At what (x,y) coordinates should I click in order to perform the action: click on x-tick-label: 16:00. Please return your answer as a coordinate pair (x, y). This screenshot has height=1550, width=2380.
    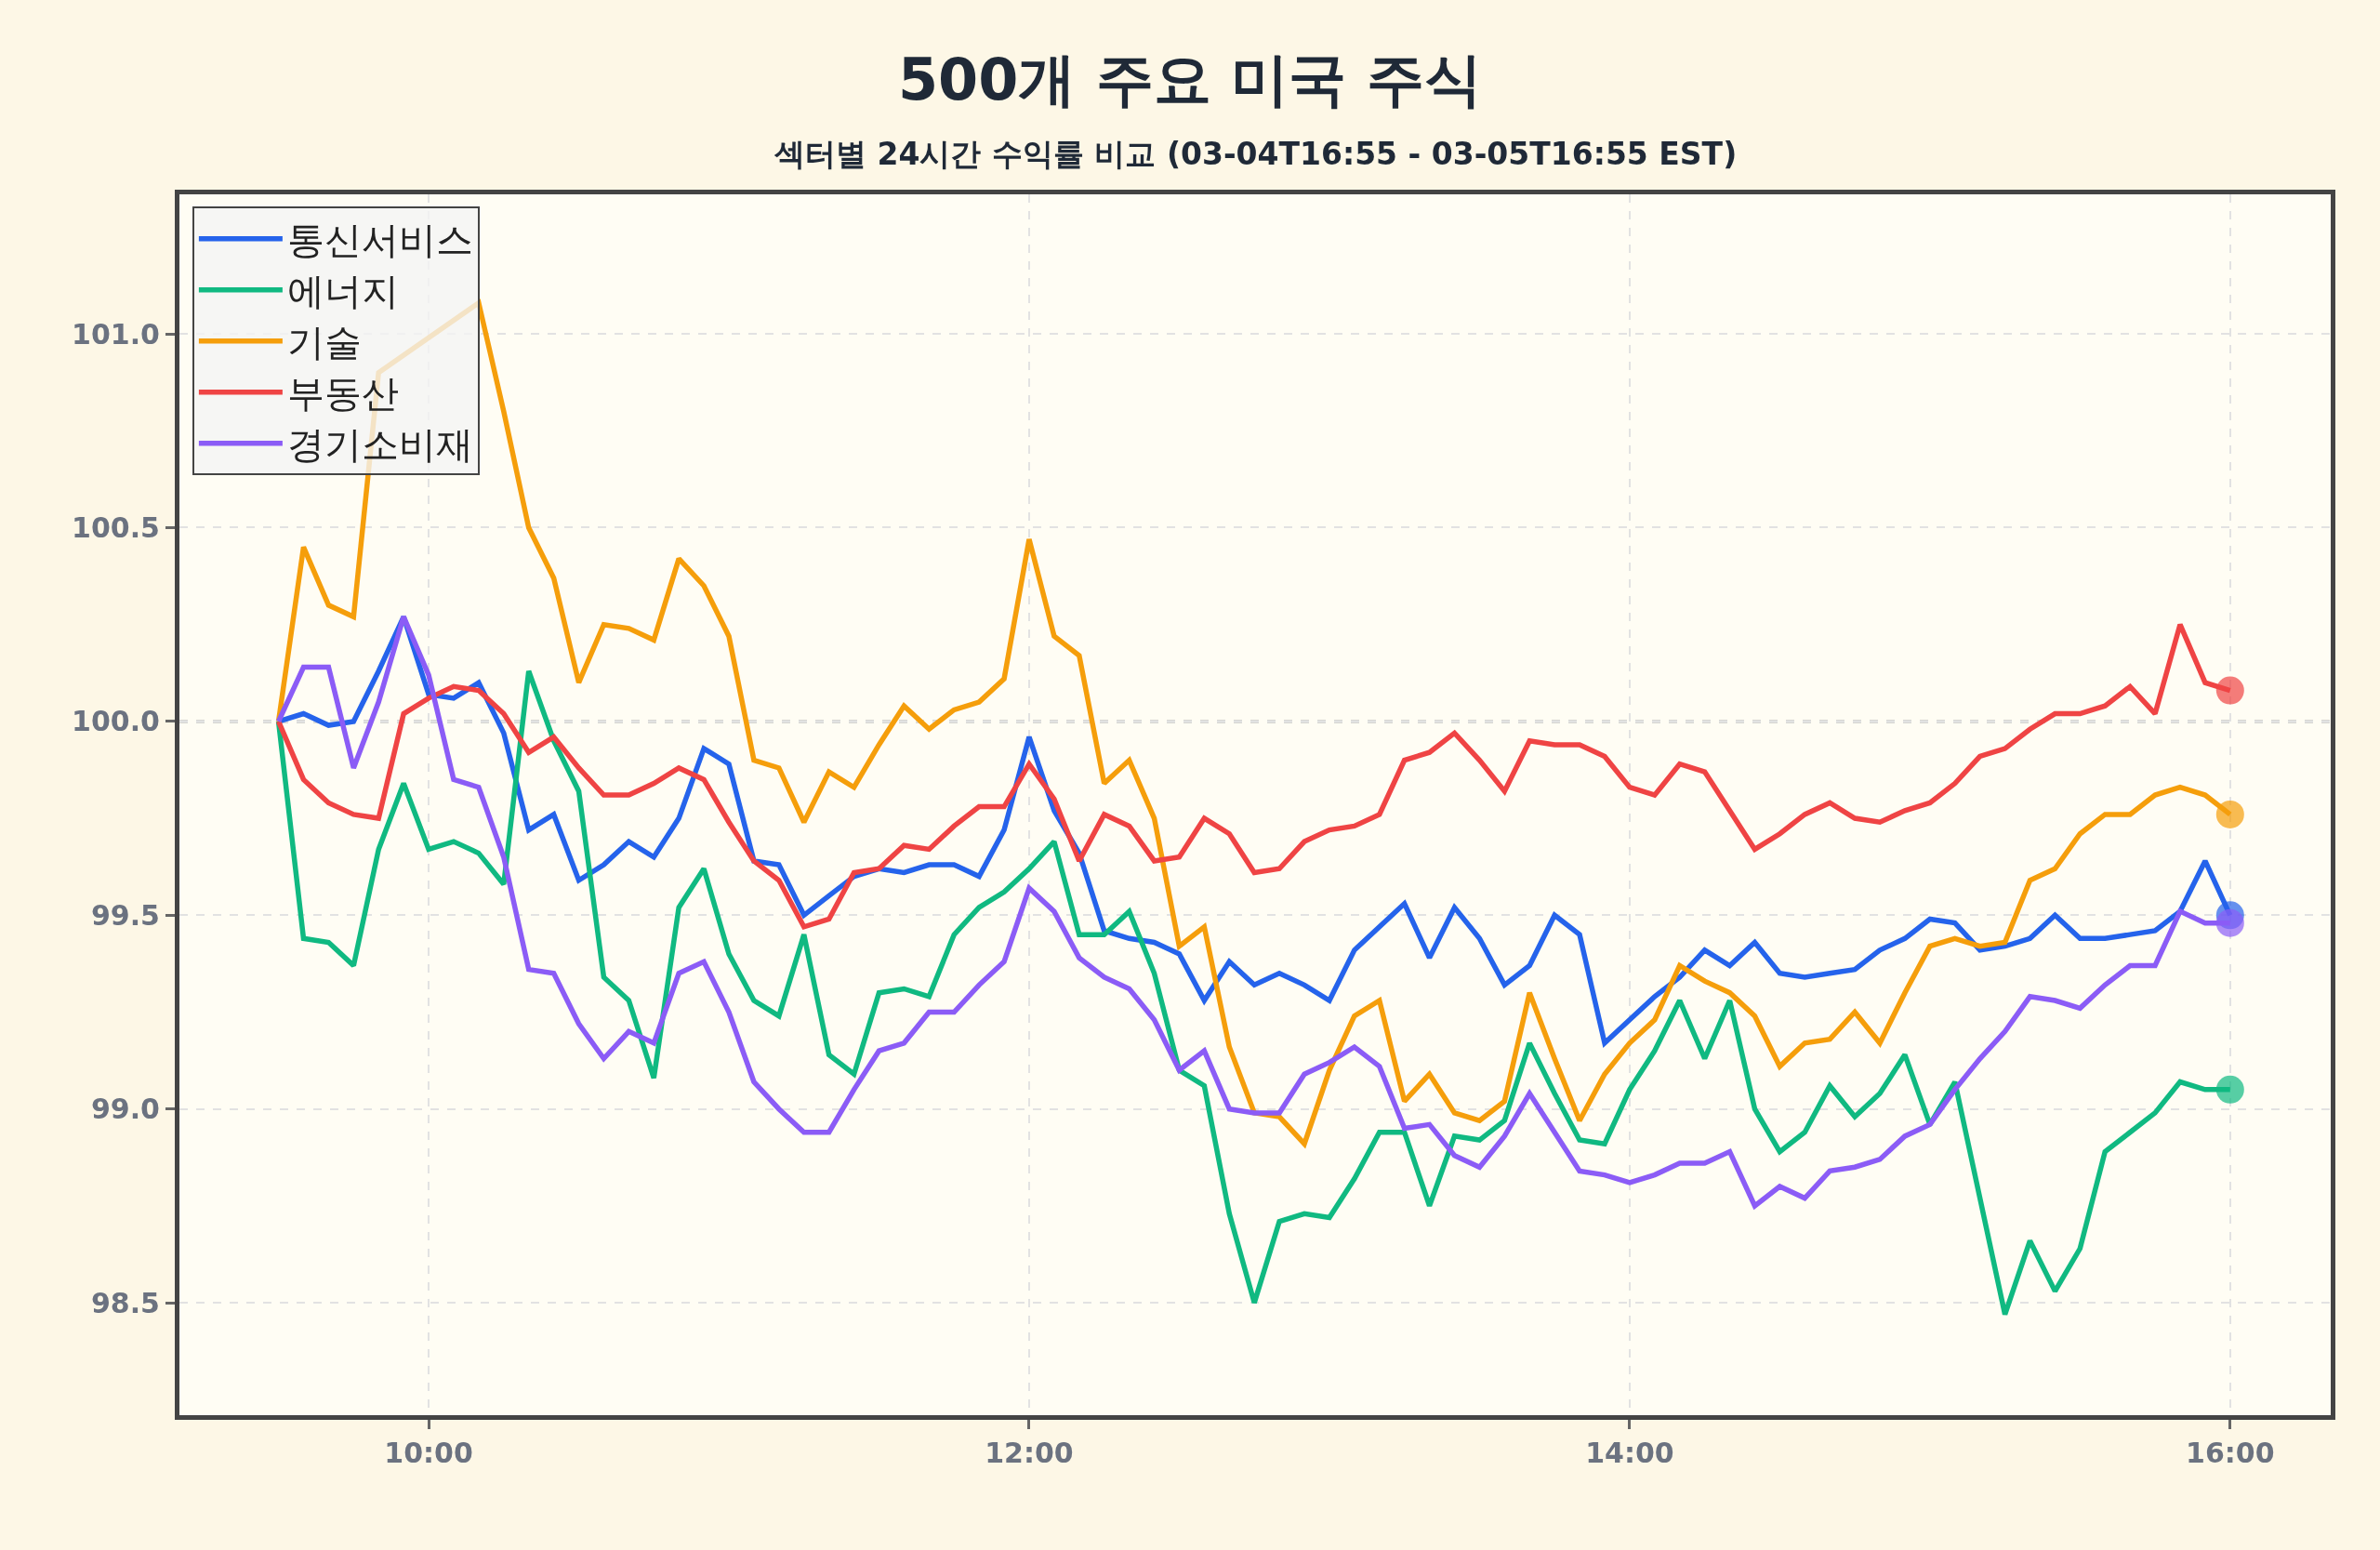
    Looking at the image, I should click on (2230, 1453).